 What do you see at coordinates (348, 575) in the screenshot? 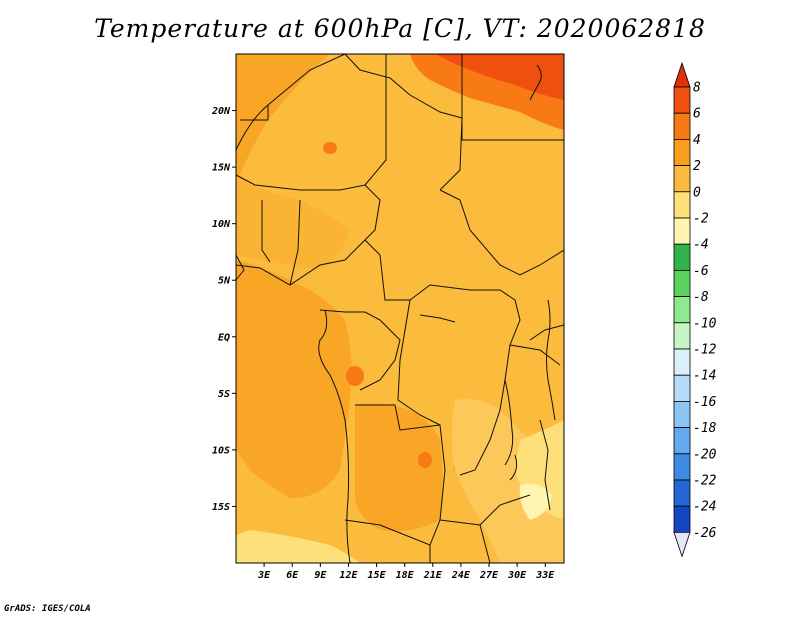
I see `lon-tick-label: 12E` at bounding box center [348, 575].